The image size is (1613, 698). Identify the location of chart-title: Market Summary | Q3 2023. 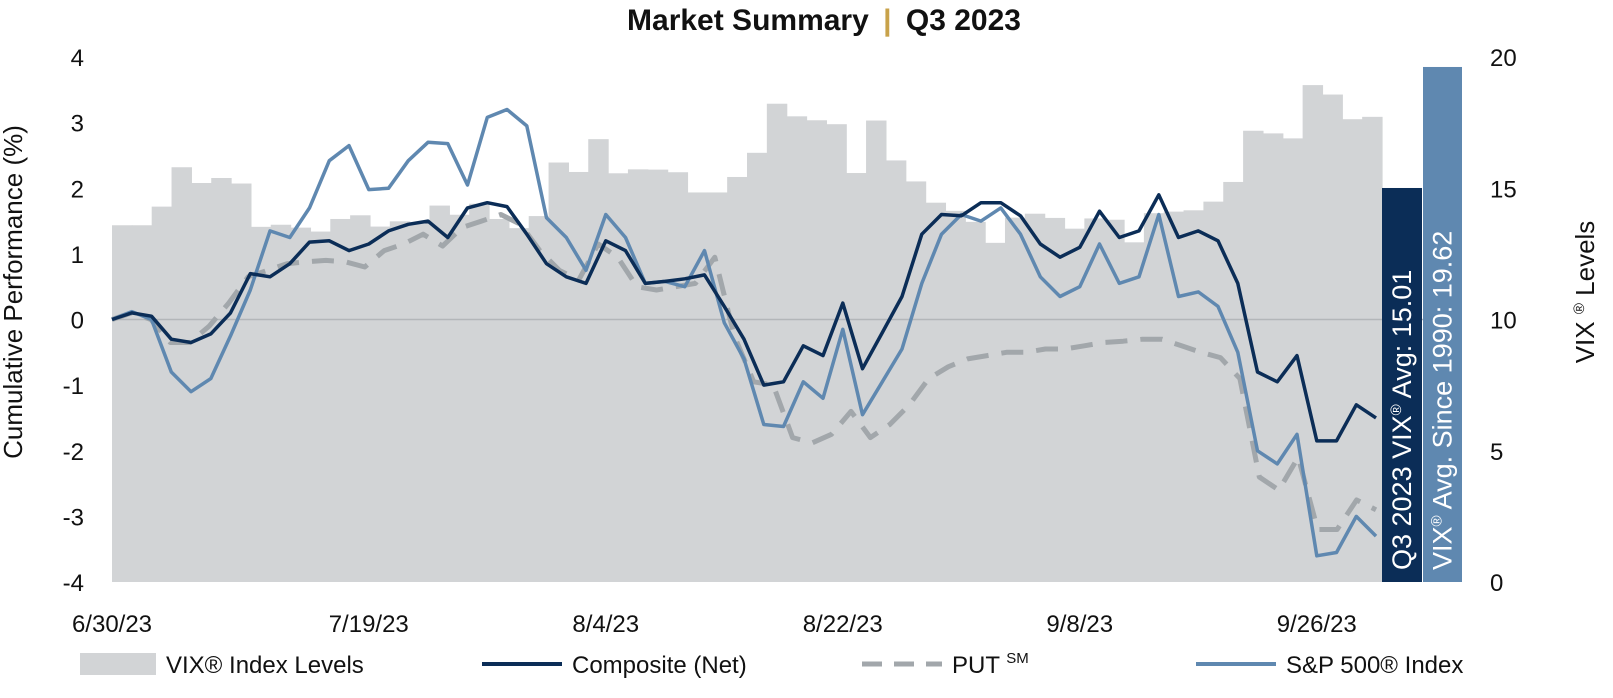
(824, 20).